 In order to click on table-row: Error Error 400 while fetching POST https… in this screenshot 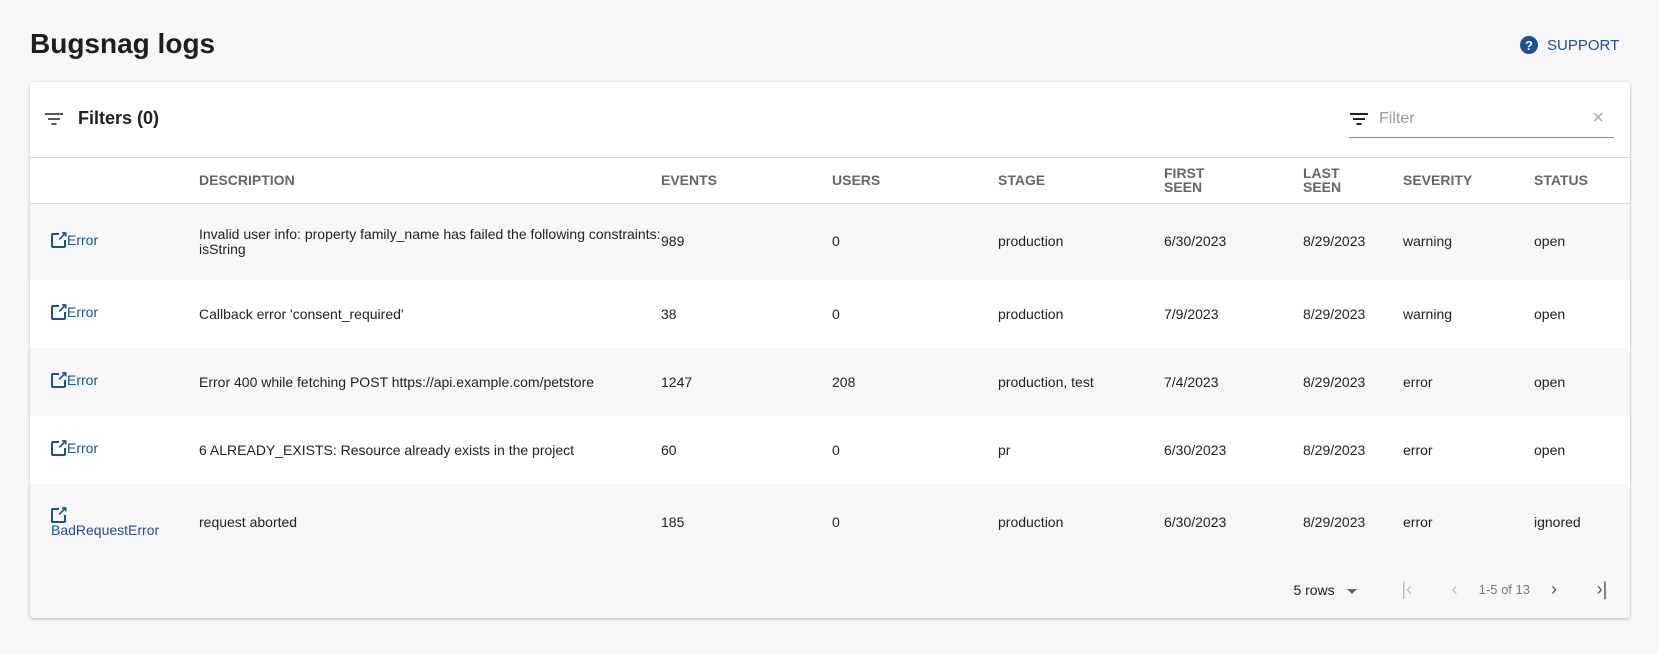, I will do `click(830, 382)`.